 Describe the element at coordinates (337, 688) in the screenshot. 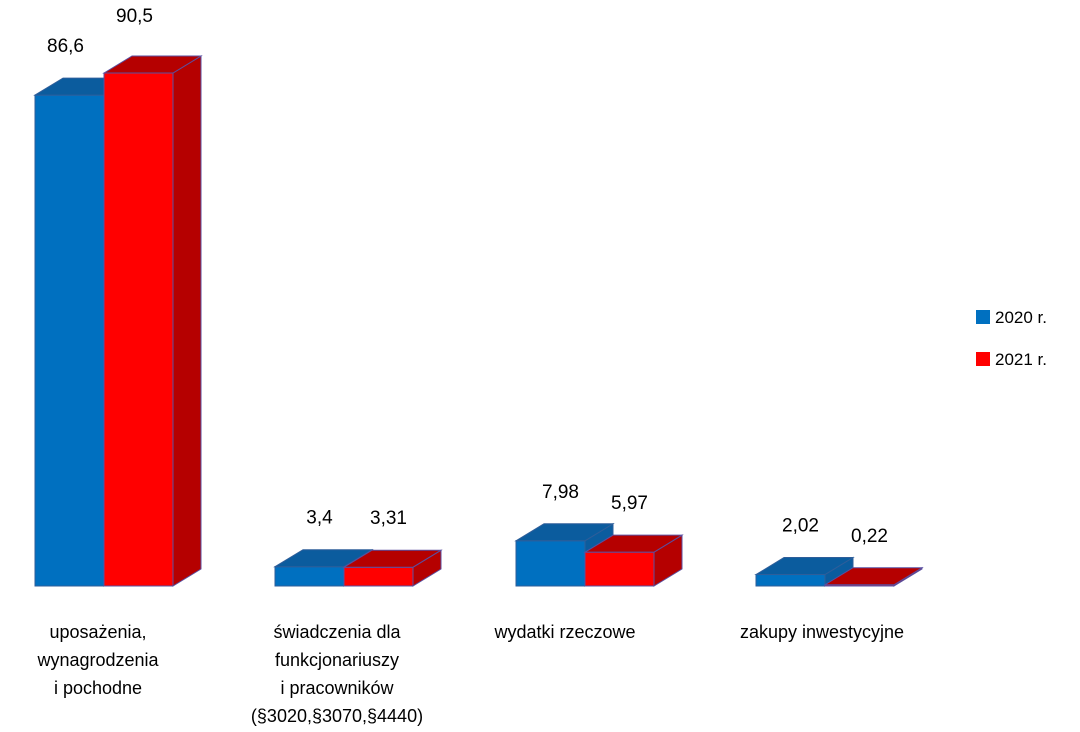

I see `category-label: i pracowników` at that location.